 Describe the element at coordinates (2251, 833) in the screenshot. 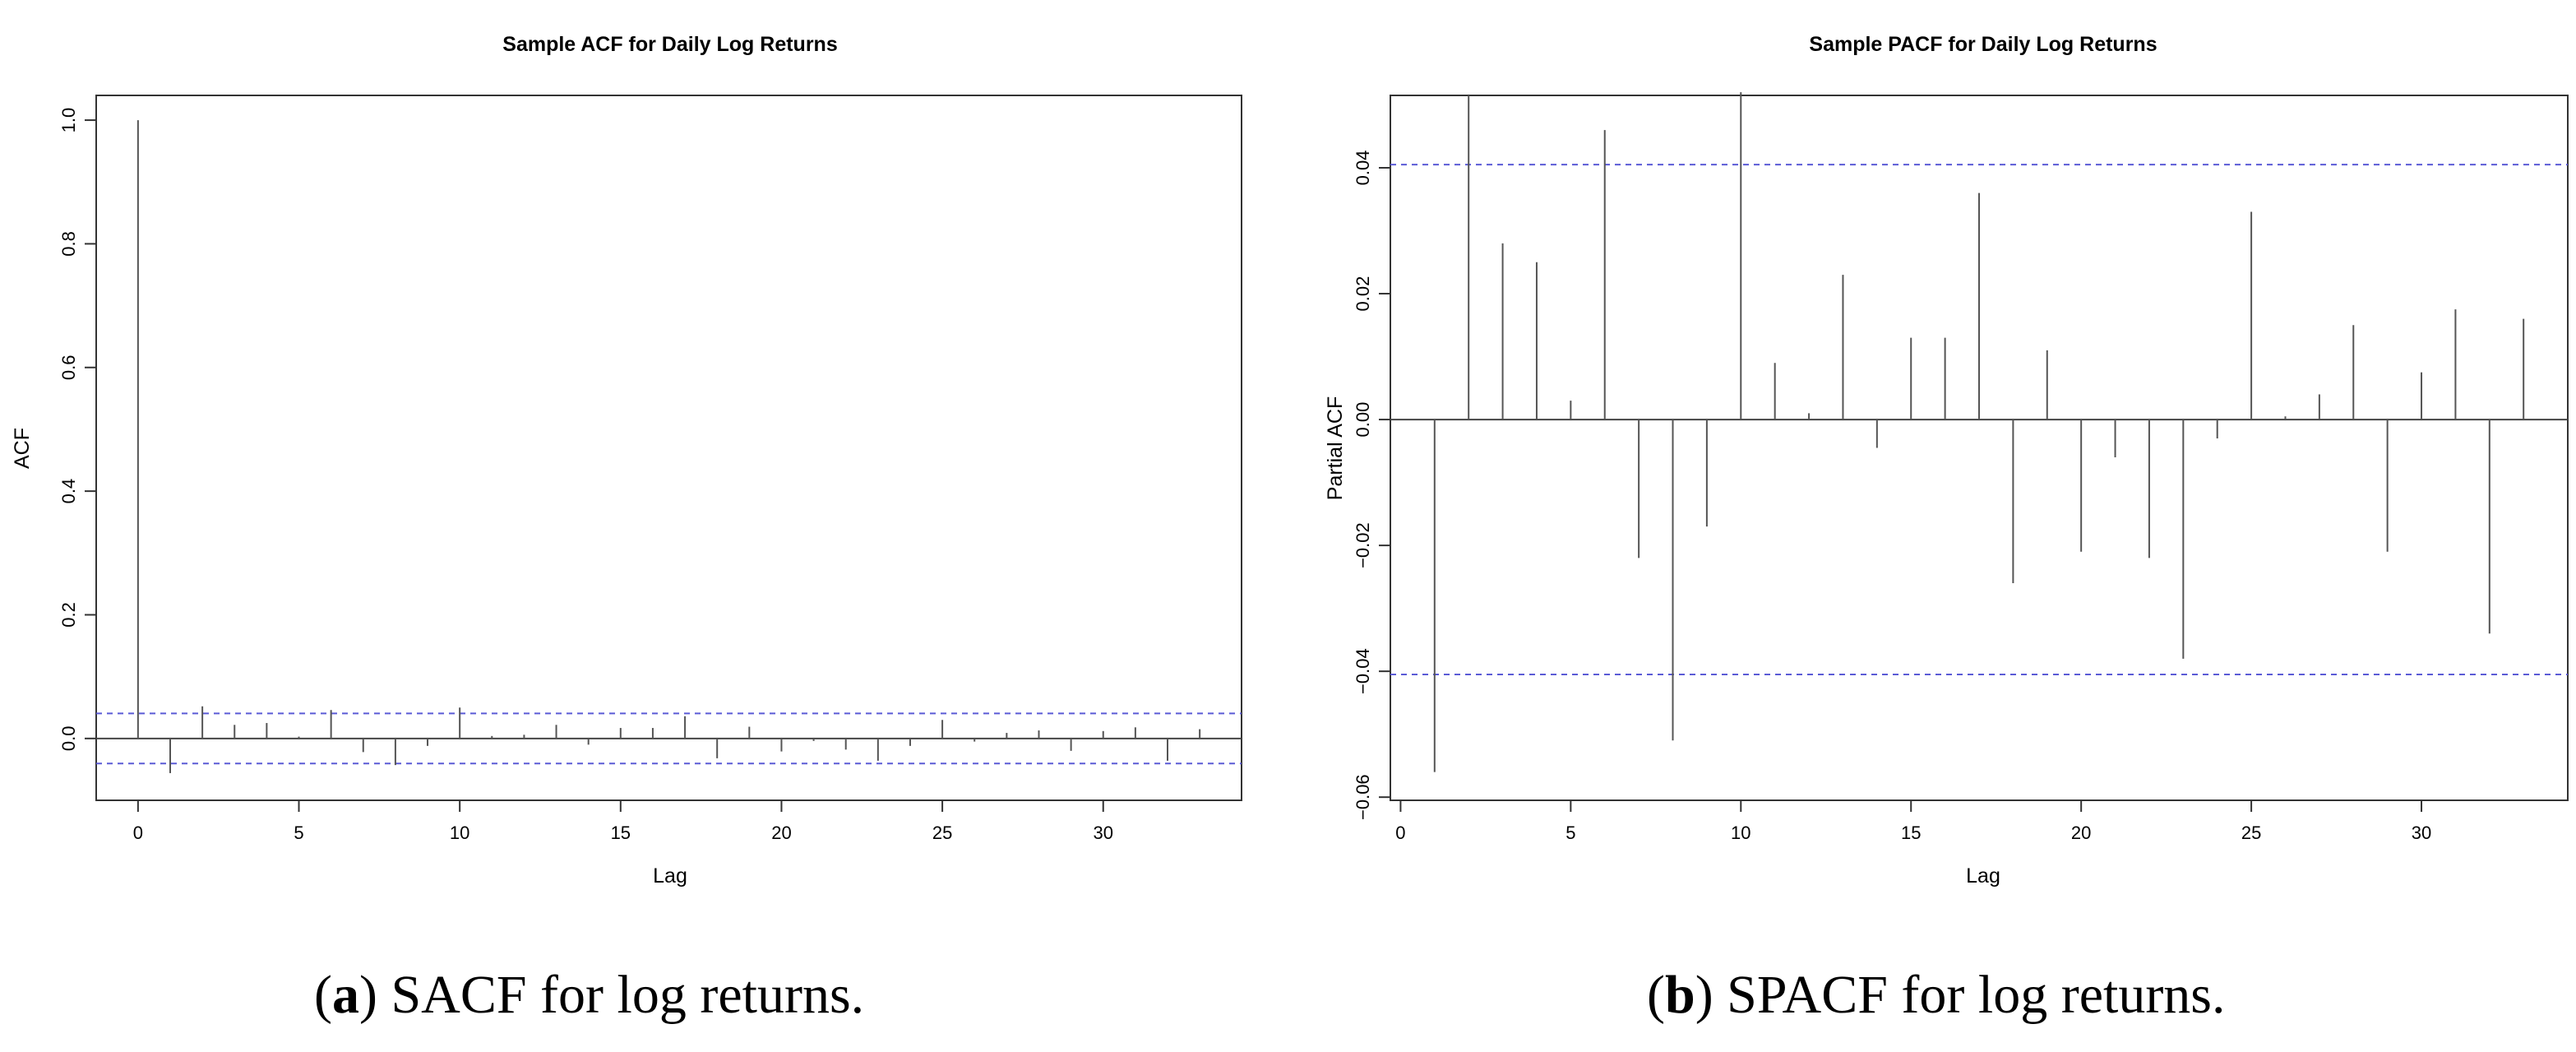

I see `pacf-x-tick-label: 25` at that location.